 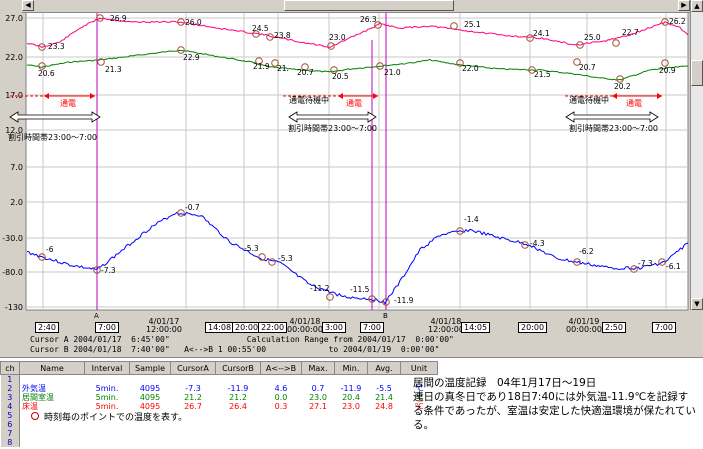 What do you see at coordinates (419, 368) in the screenshot?
I see `column-header: Unit` at bounding box center [419, 368].